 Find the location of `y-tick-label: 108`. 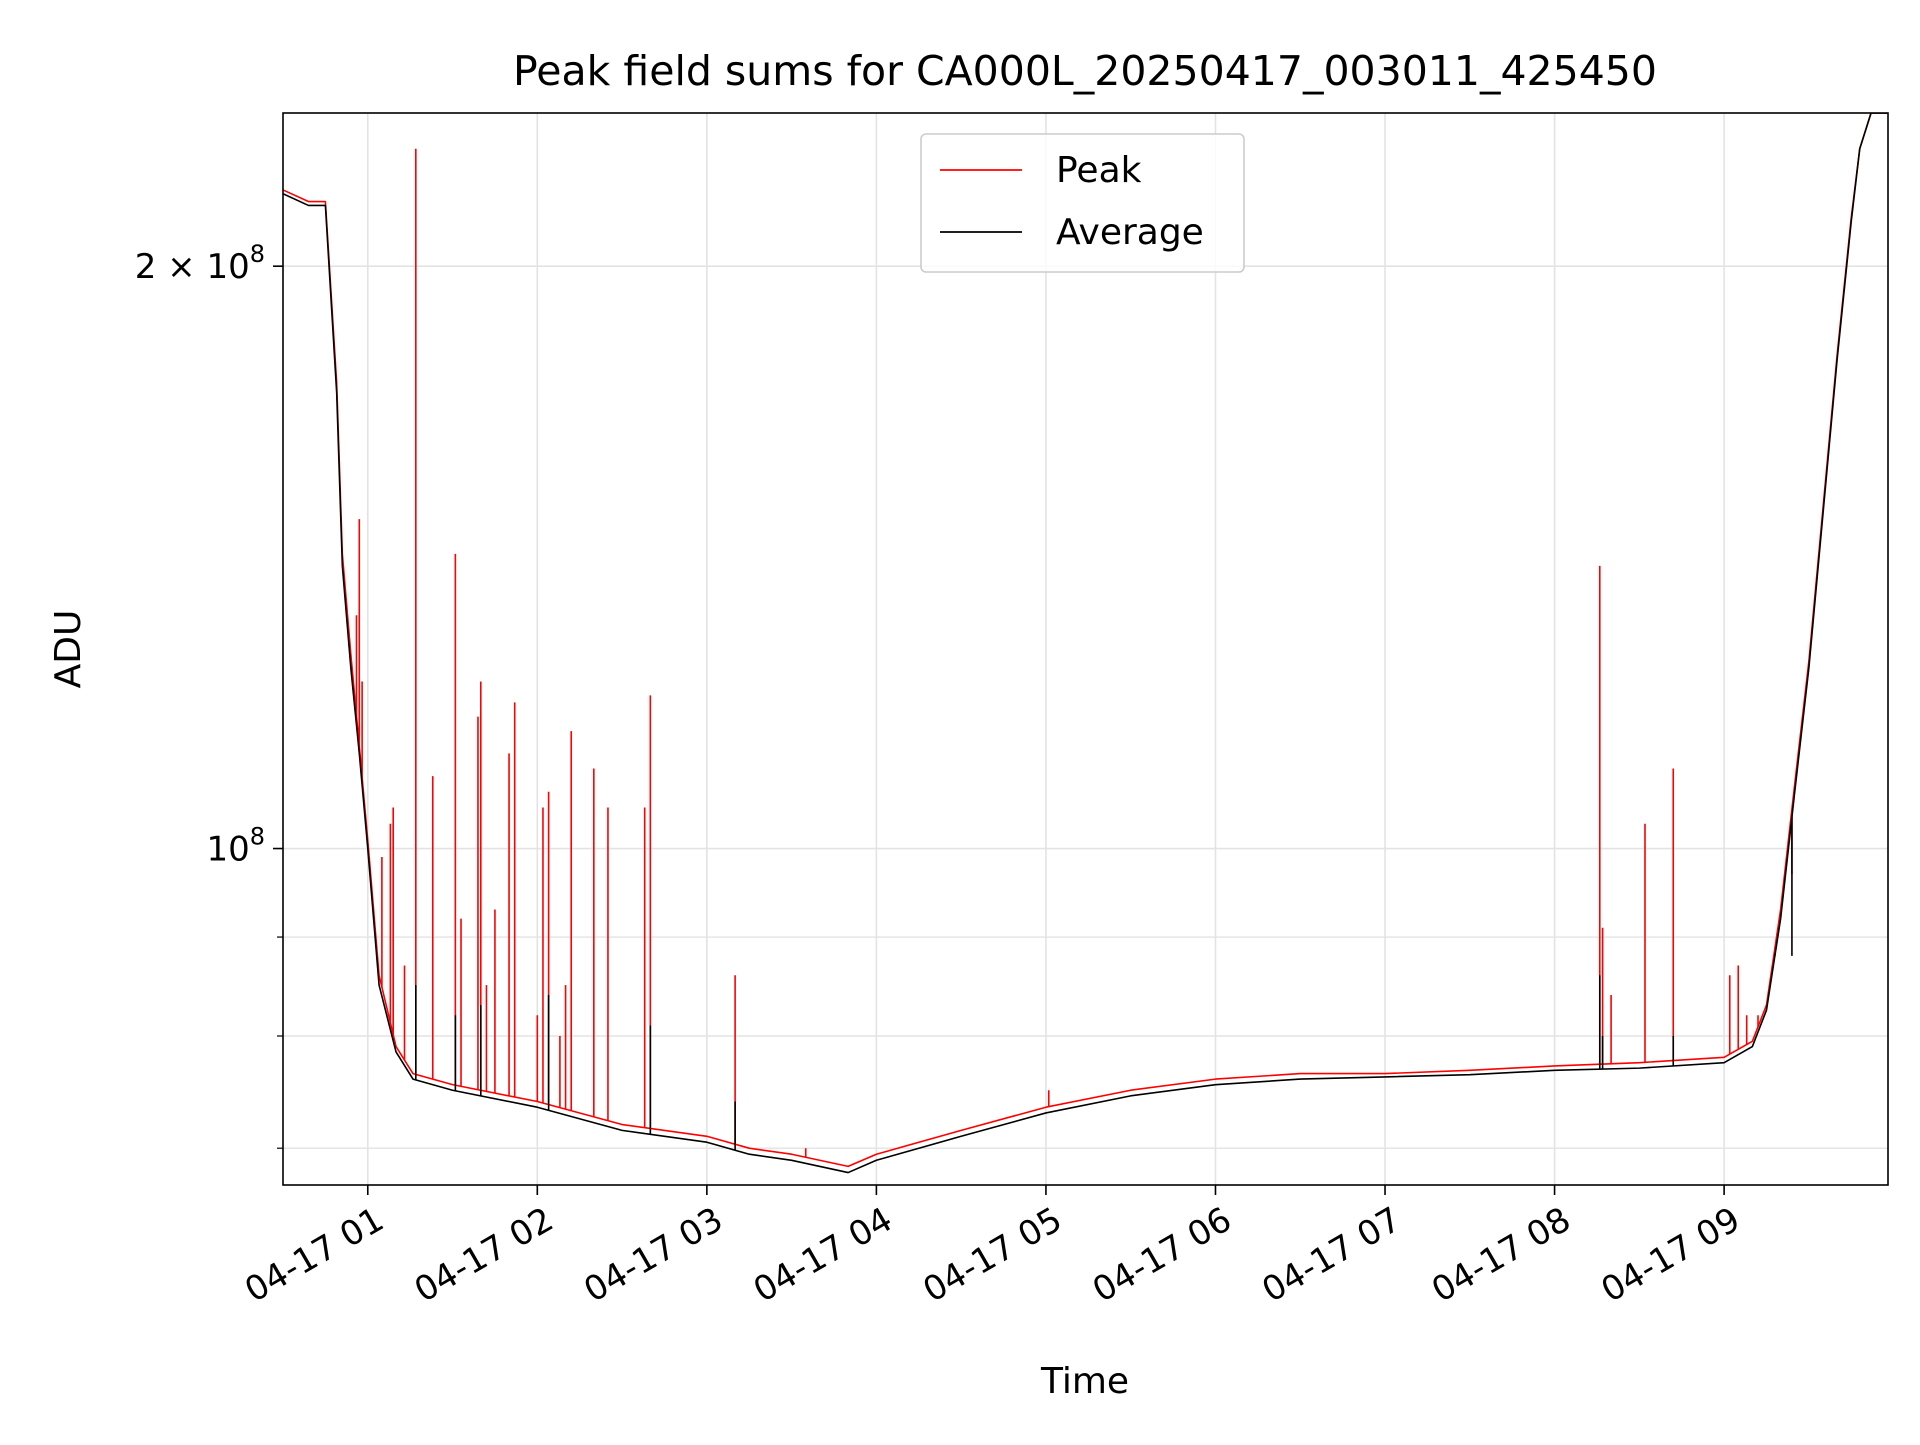

y-tick-label: 108 is located at coordinates (235, 846).